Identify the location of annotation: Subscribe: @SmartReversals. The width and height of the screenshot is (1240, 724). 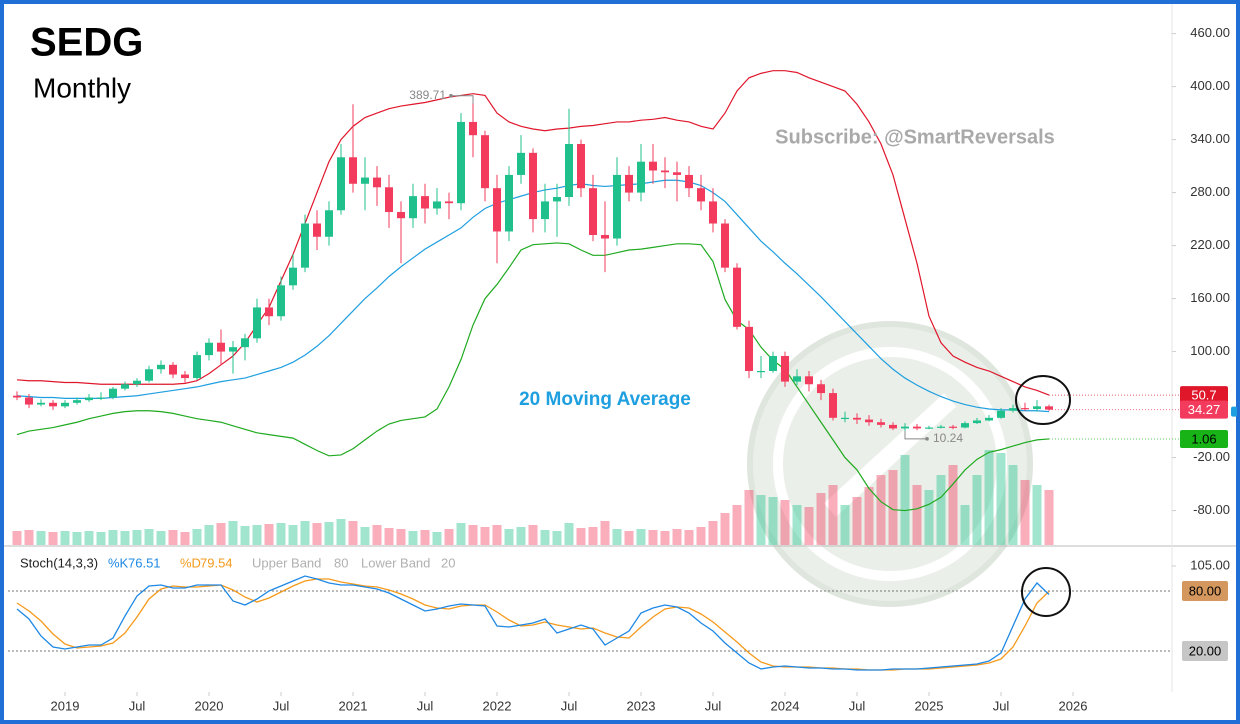
(915, 137).